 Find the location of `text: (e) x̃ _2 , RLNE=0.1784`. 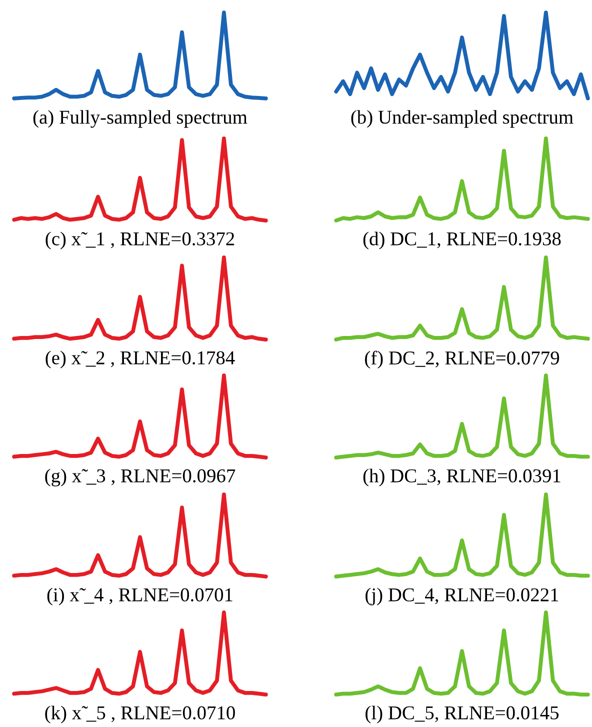

text: (e) x̃ _2 , RLNE=0.1784 is located at coordinates (140, 359).